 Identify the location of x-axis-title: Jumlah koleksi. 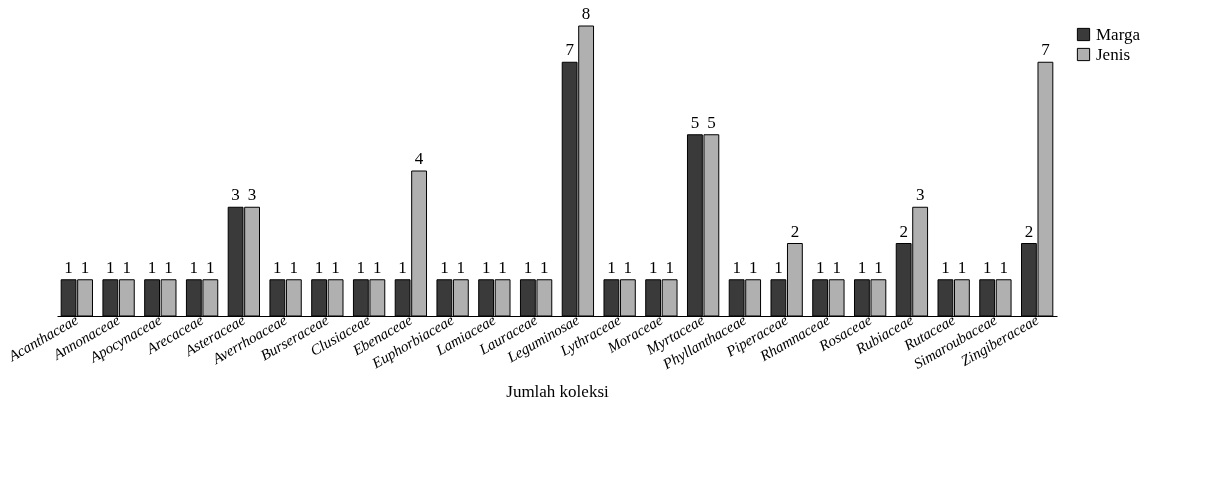
(558, 392).